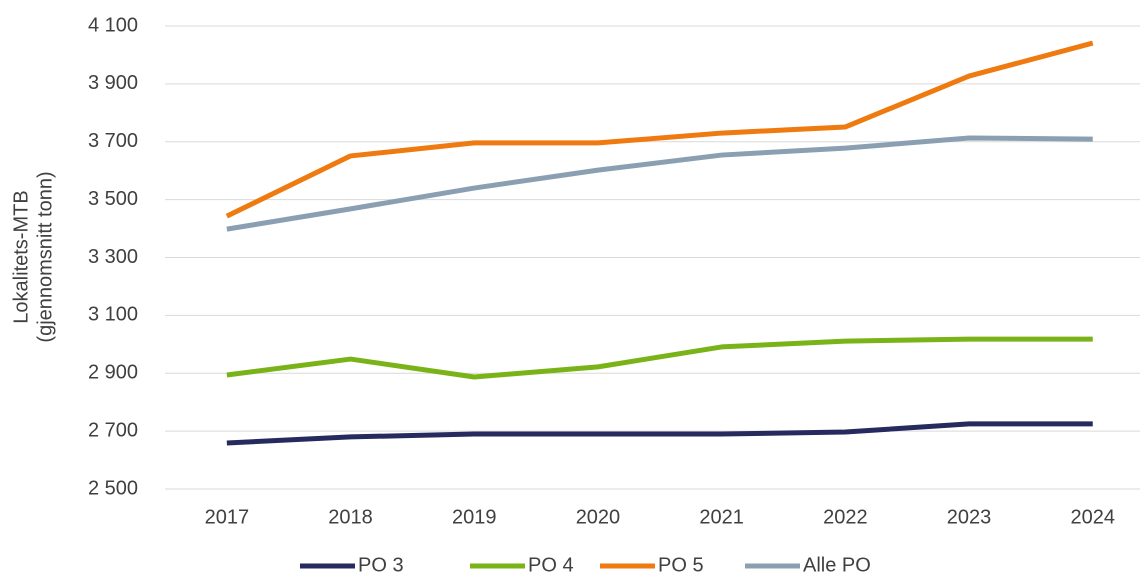 The width and height of the screenshot is (1140, 578). Describe the element at coordinates (113, 141) in the screenshot. I see `y-tick-label: 3 700` at that location.